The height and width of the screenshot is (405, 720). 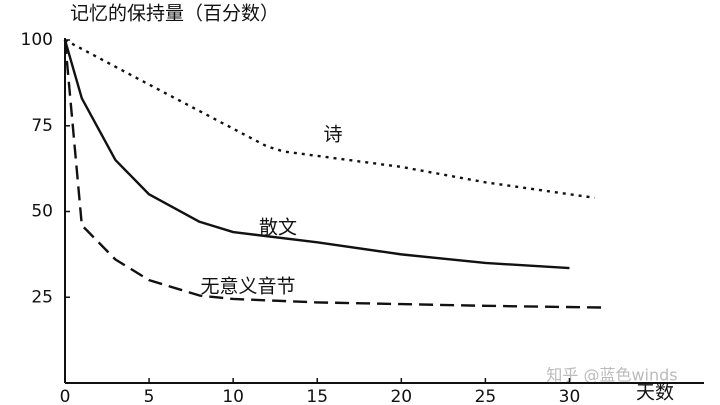 I want to click on watermark: 知乎 @蓝色winds, so click(x=611, y=375).